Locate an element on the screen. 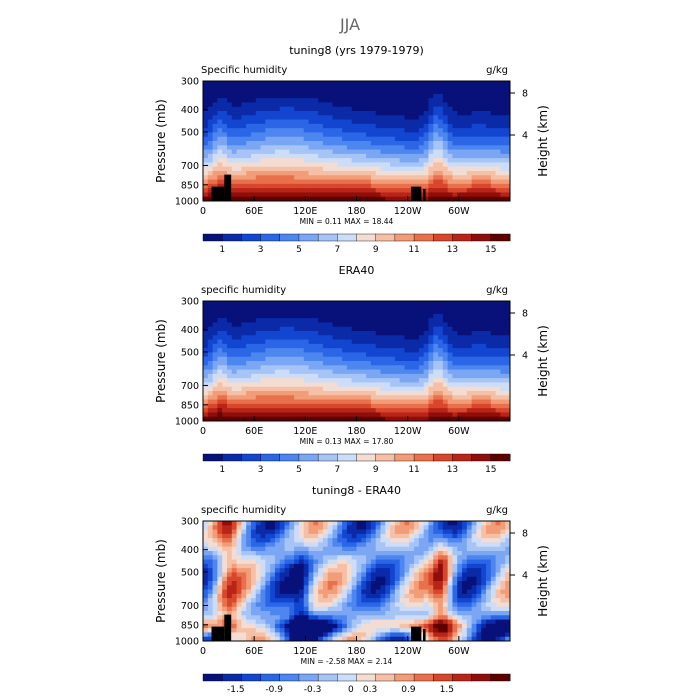  min-max-label: MIN = 0.13 MAX = 17.80 is located at coordinates (347, 441).